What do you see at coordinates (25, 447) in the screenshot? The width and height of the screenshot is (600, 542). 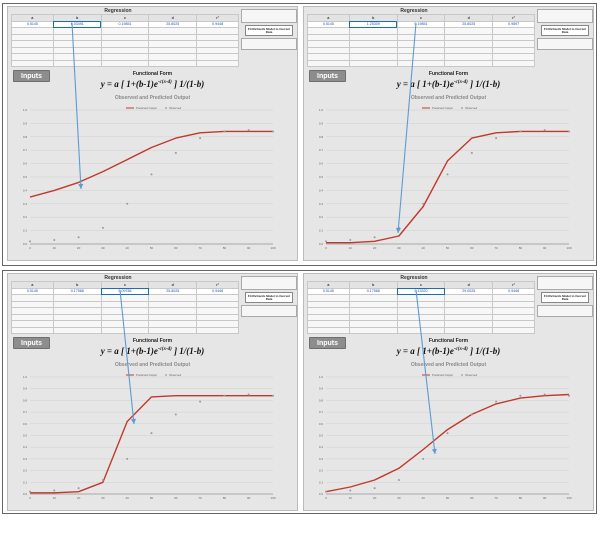 I see `y-tick-label: 0.4` at bounding box center [25, 447].